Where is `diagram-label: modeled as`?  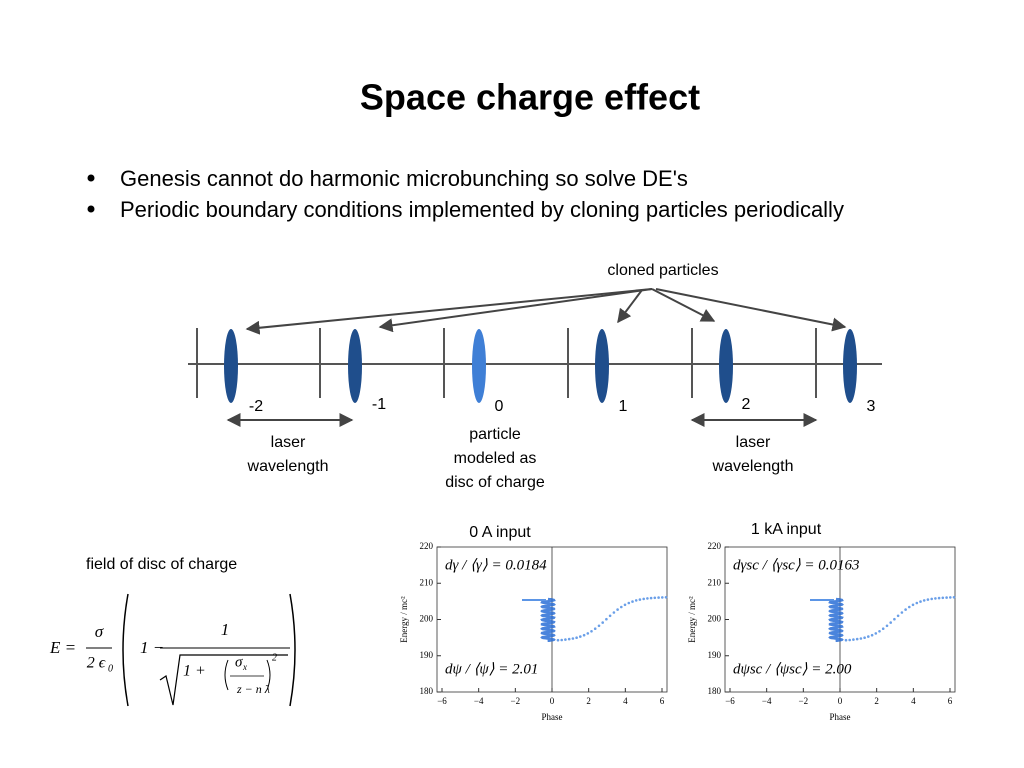 diagram-label: modeled as is located at coordinates (495, 458).